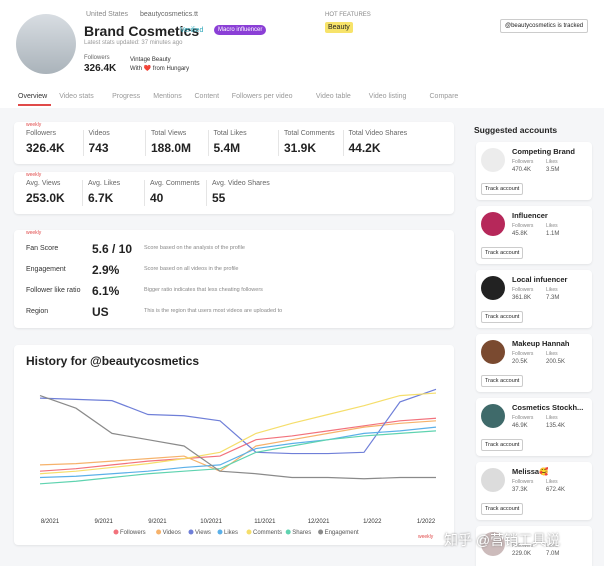 The height and width of the screenshot is (566, 604). What do you see at coordinates (133, 43) in the screenshot?
I see `updated: Latest stats updated: 37 minutes ago` at bounding box center [133, 43].